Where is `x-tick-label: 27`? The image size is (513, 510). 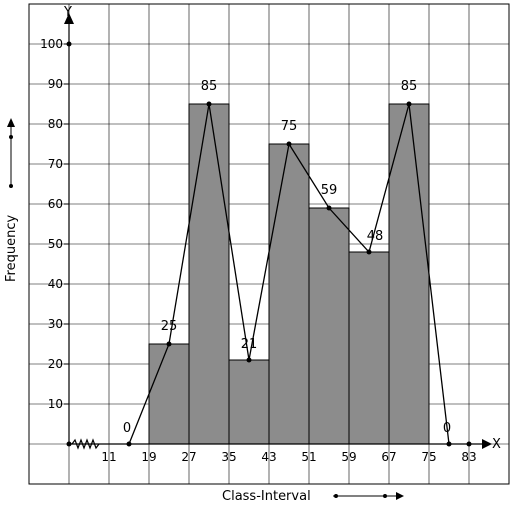 x-tick-label: 27 is located at coordinates (188, 457).